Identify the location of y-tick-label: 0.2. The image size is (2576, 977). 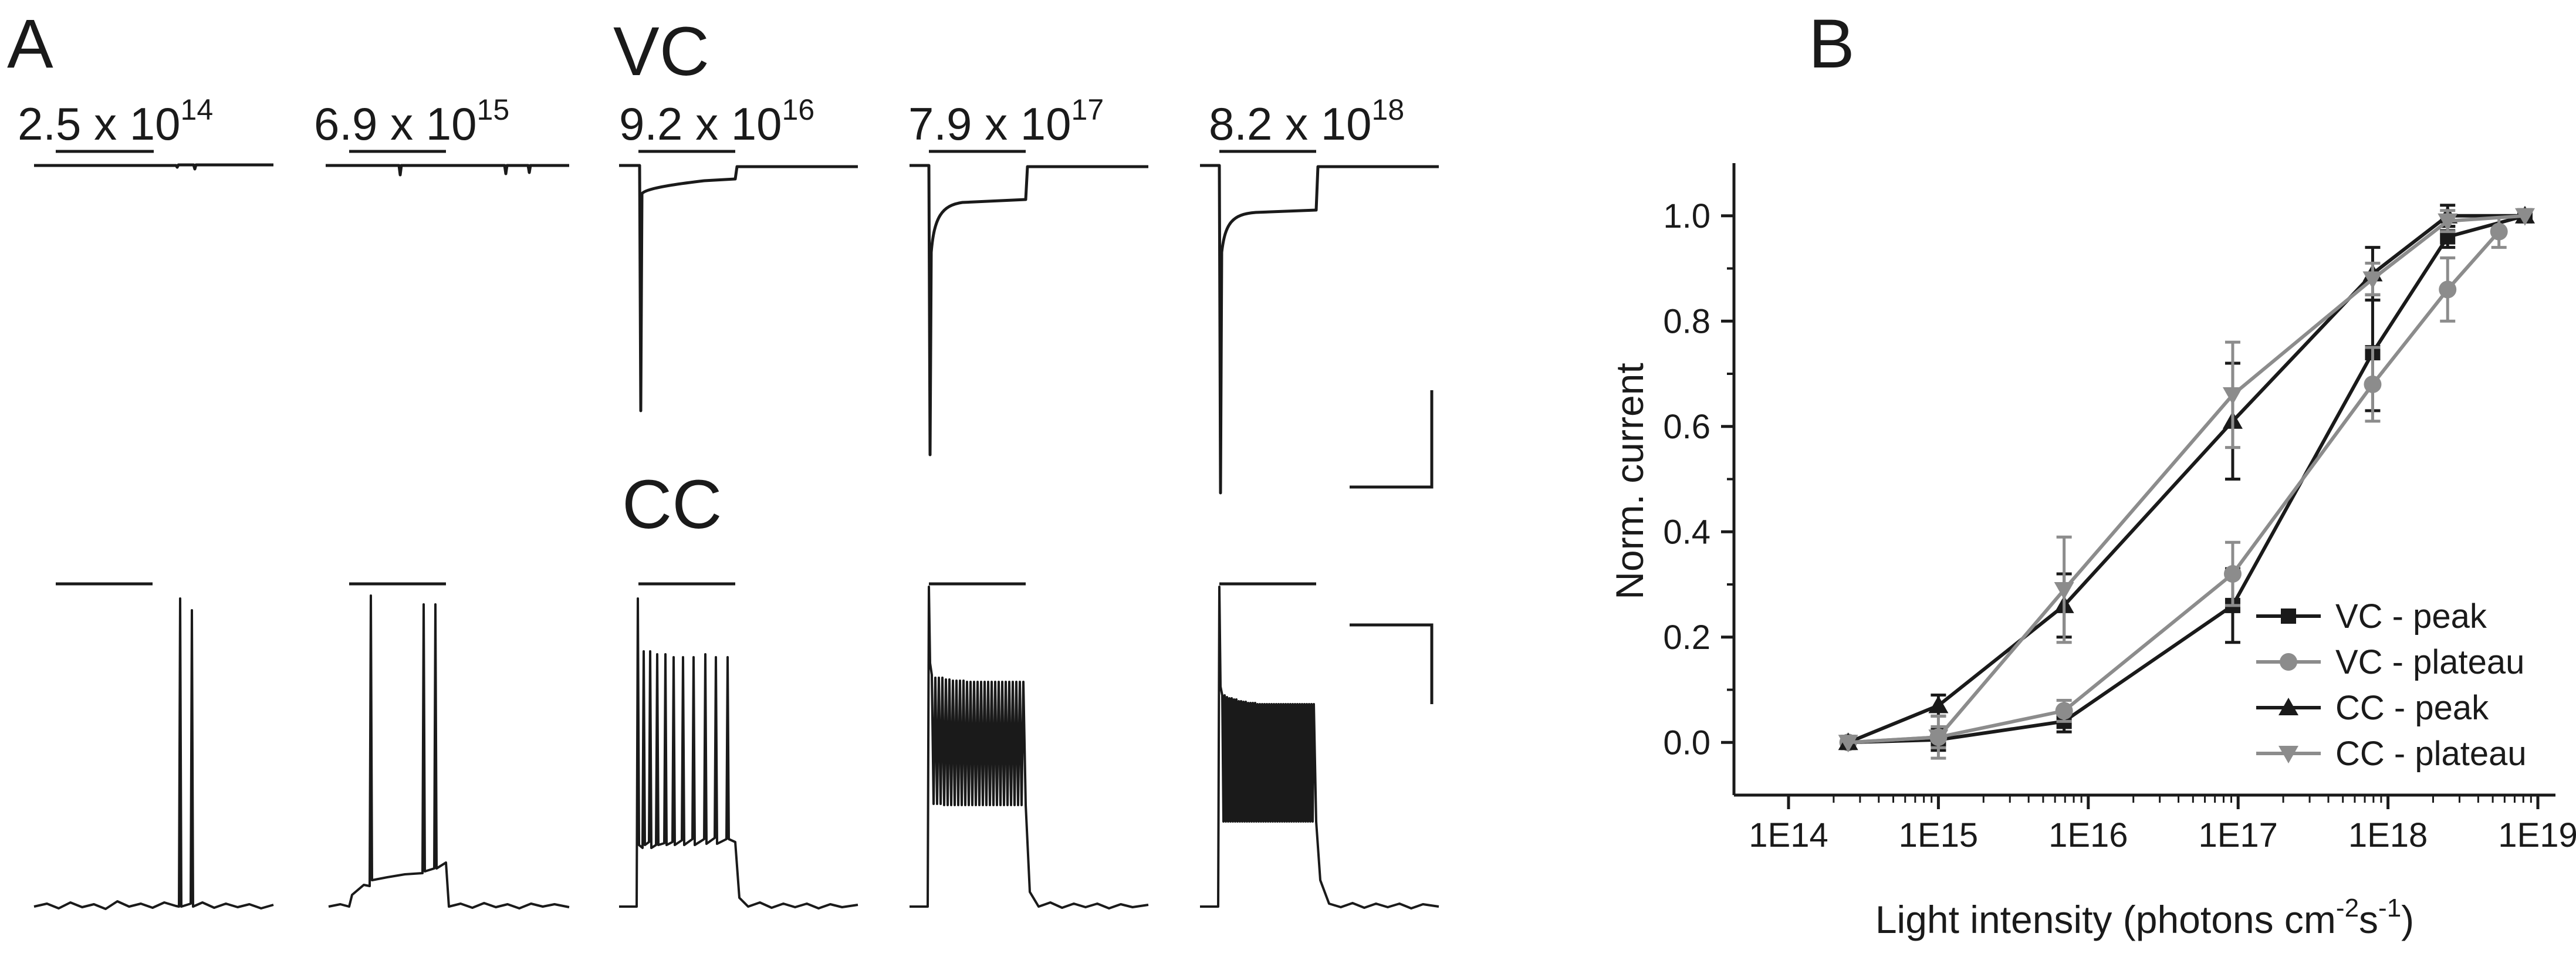
(1686, 637).